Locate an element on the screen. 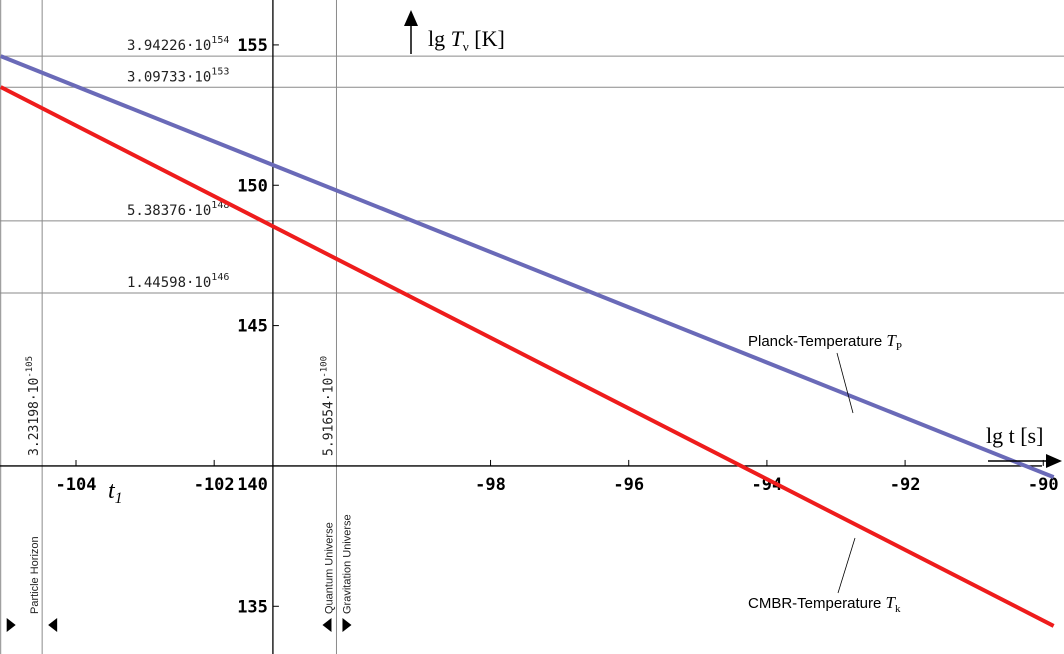 Image resolution: width=1064 pixels, height=654 pixels. arrow-up-icon is located at coordinates (411, 18).